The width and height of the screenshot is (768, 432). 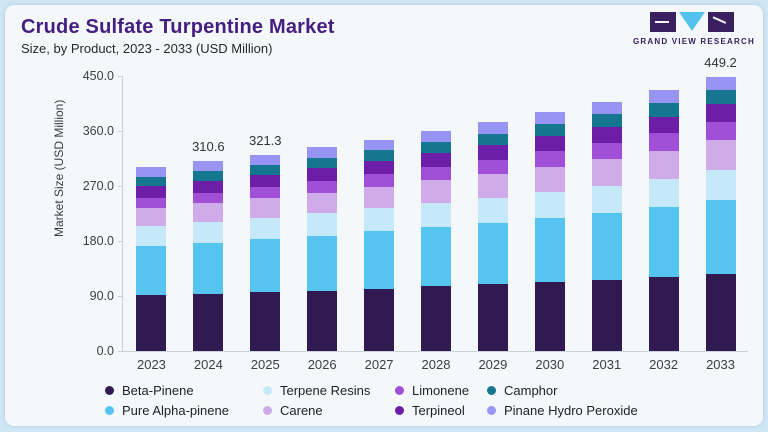 What do you see at coordinates (549, 130) in the screenshot?
I see `bar-segment-camphor-2030` at bounding box center [549, 130].